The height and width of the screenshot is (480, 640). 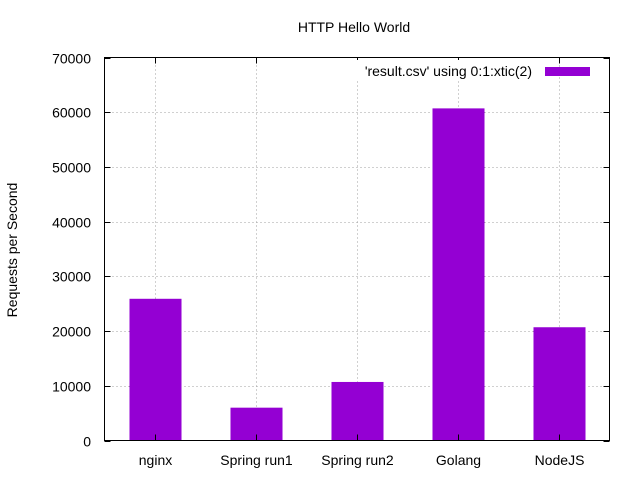 What do you see at coordinates (560, 460) in the screenshot?
I see `x-tick-label: NodeJS` at bounding box center [560, 460].